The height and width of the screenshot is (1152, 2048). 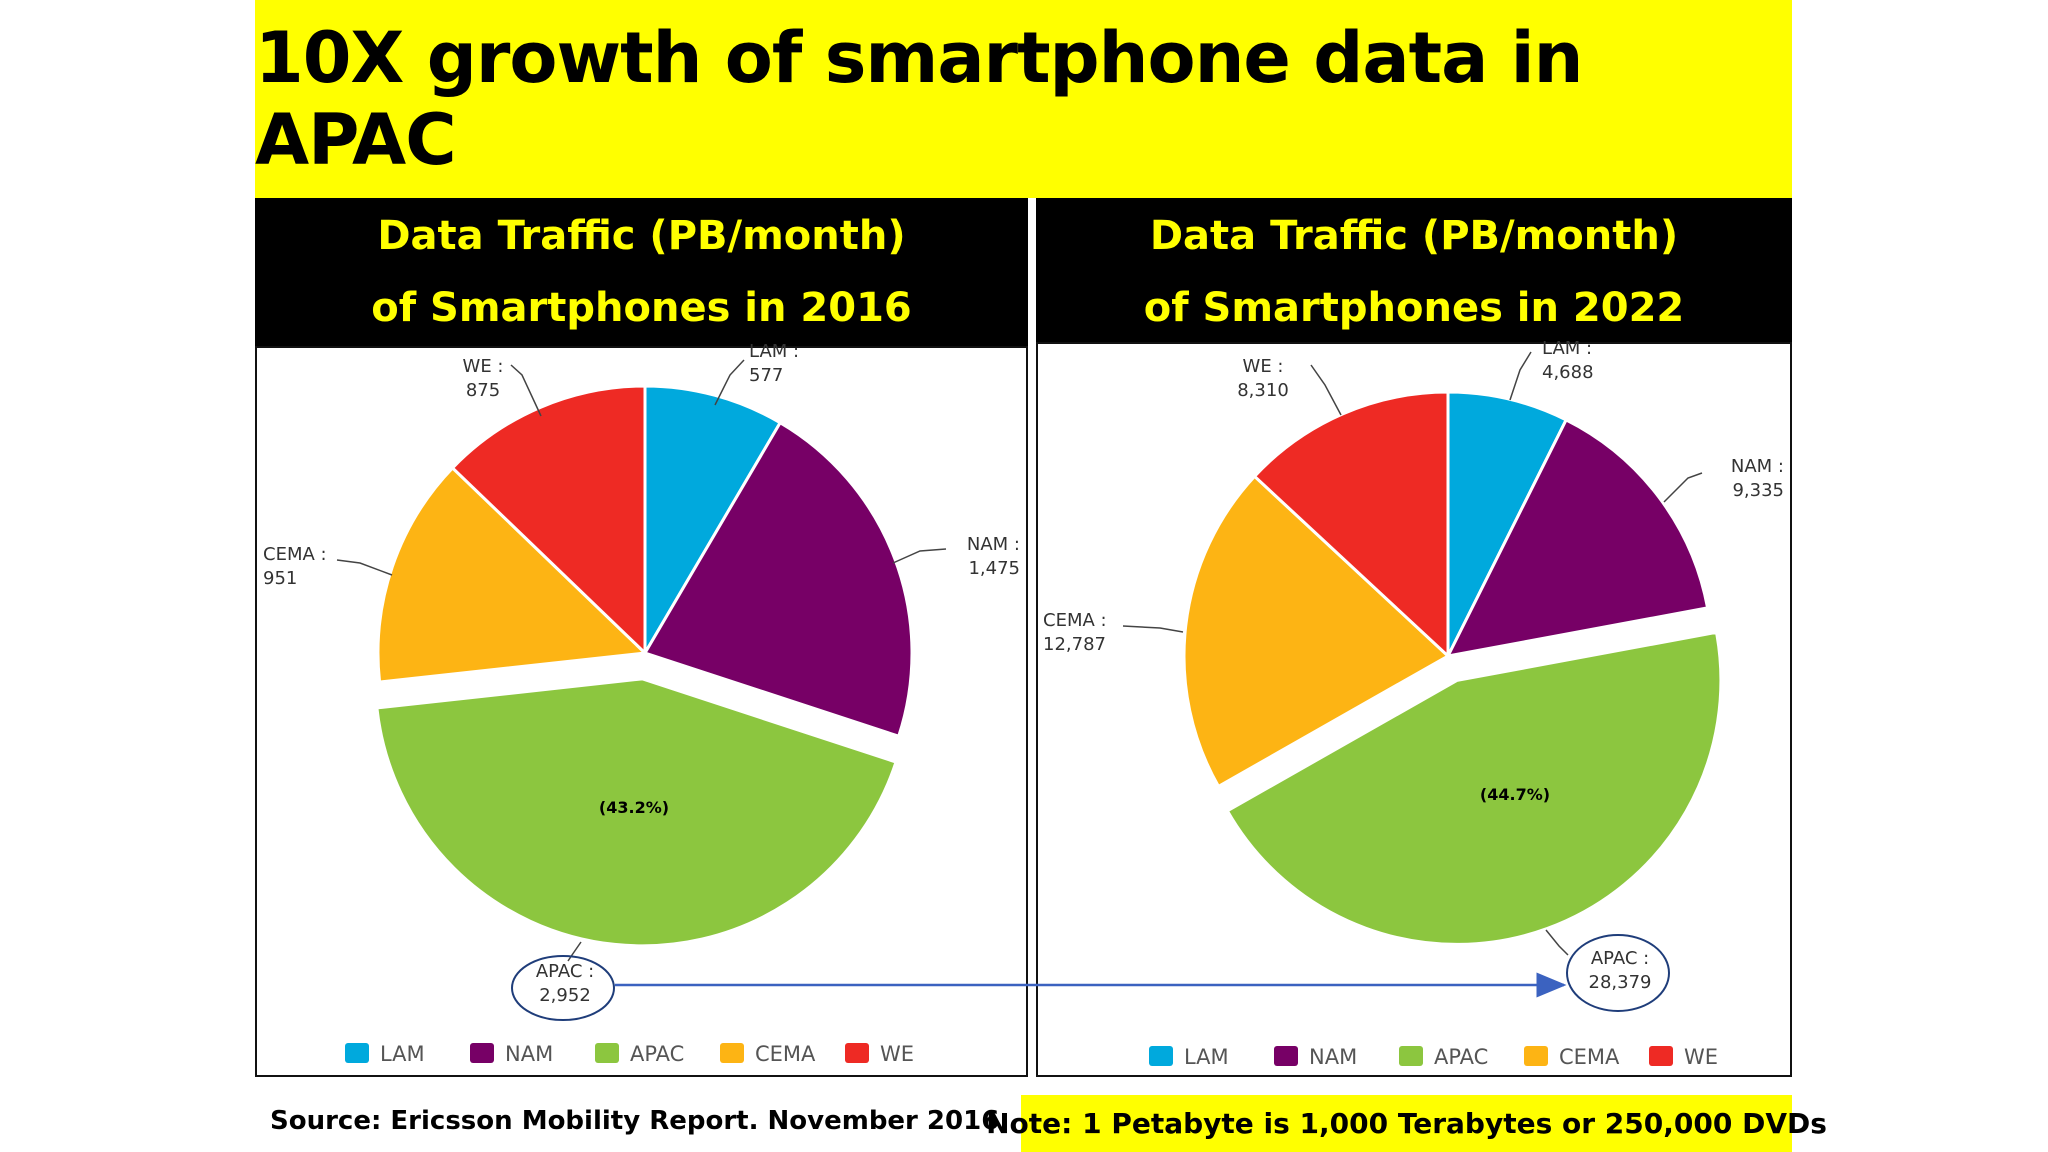 I want to click on panel-header-line2: of Smartphones in 2016, so click(x=641, y=308).